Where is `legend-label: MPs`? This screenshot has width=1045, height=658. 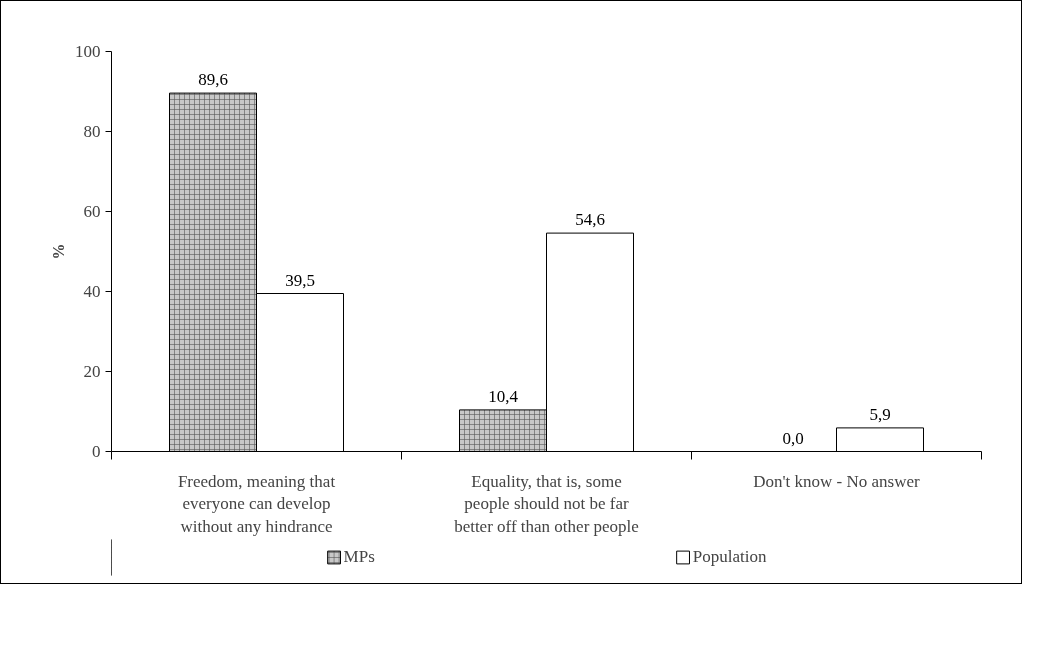 legend-label: MPs is located at coordinates (359, 557).